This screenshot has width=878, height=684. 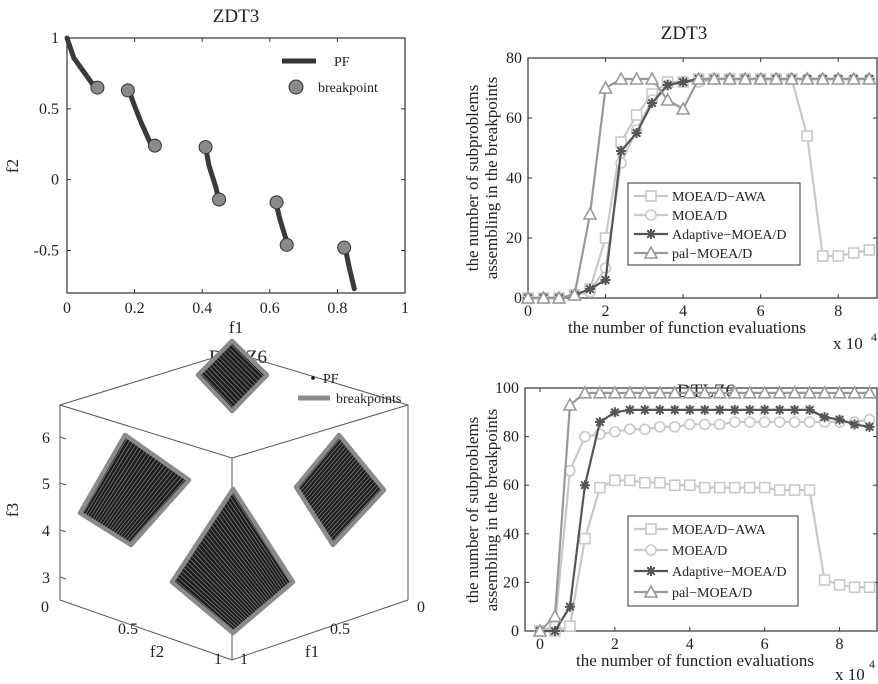 I want to click on y-axis-label: f2, so click(x=12, y=166).